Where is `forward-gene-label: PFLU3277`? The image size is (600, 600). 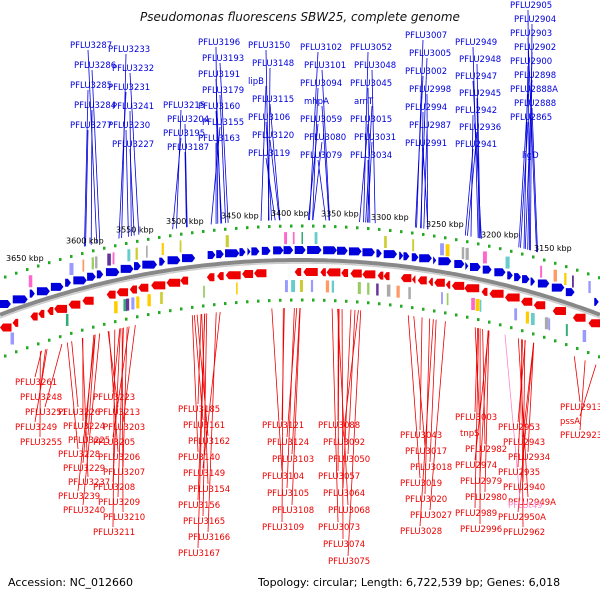 forward-gene-label: PFLU3277 is located at coordinates (91, 126).